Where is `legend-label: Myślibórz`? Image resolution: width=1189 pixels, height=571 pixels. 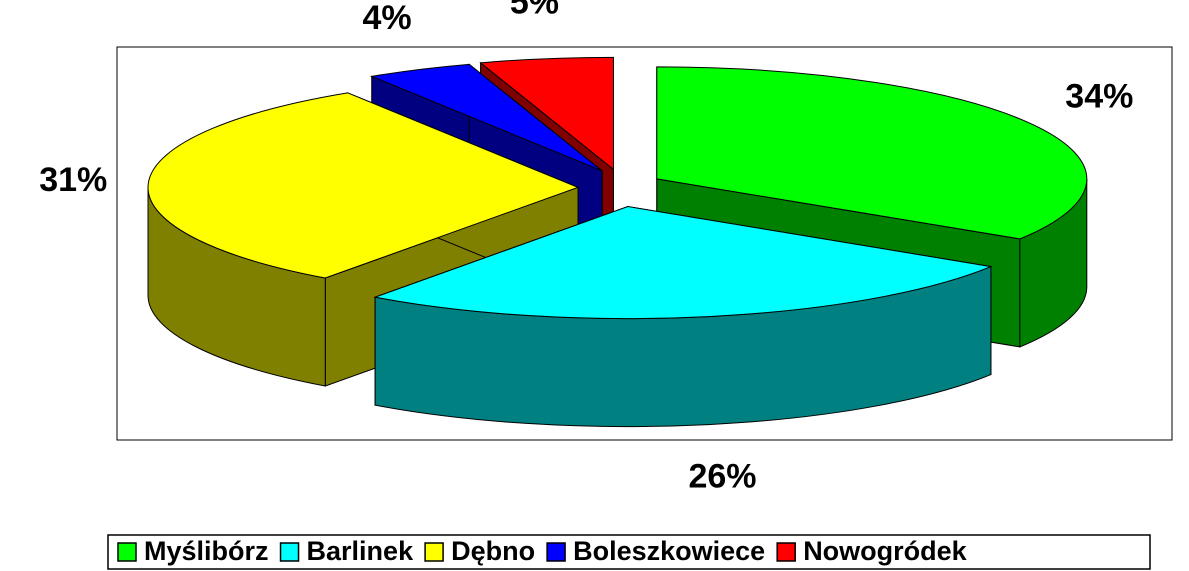 legend-label: Myślibórz is located at coordinates (206, 551).